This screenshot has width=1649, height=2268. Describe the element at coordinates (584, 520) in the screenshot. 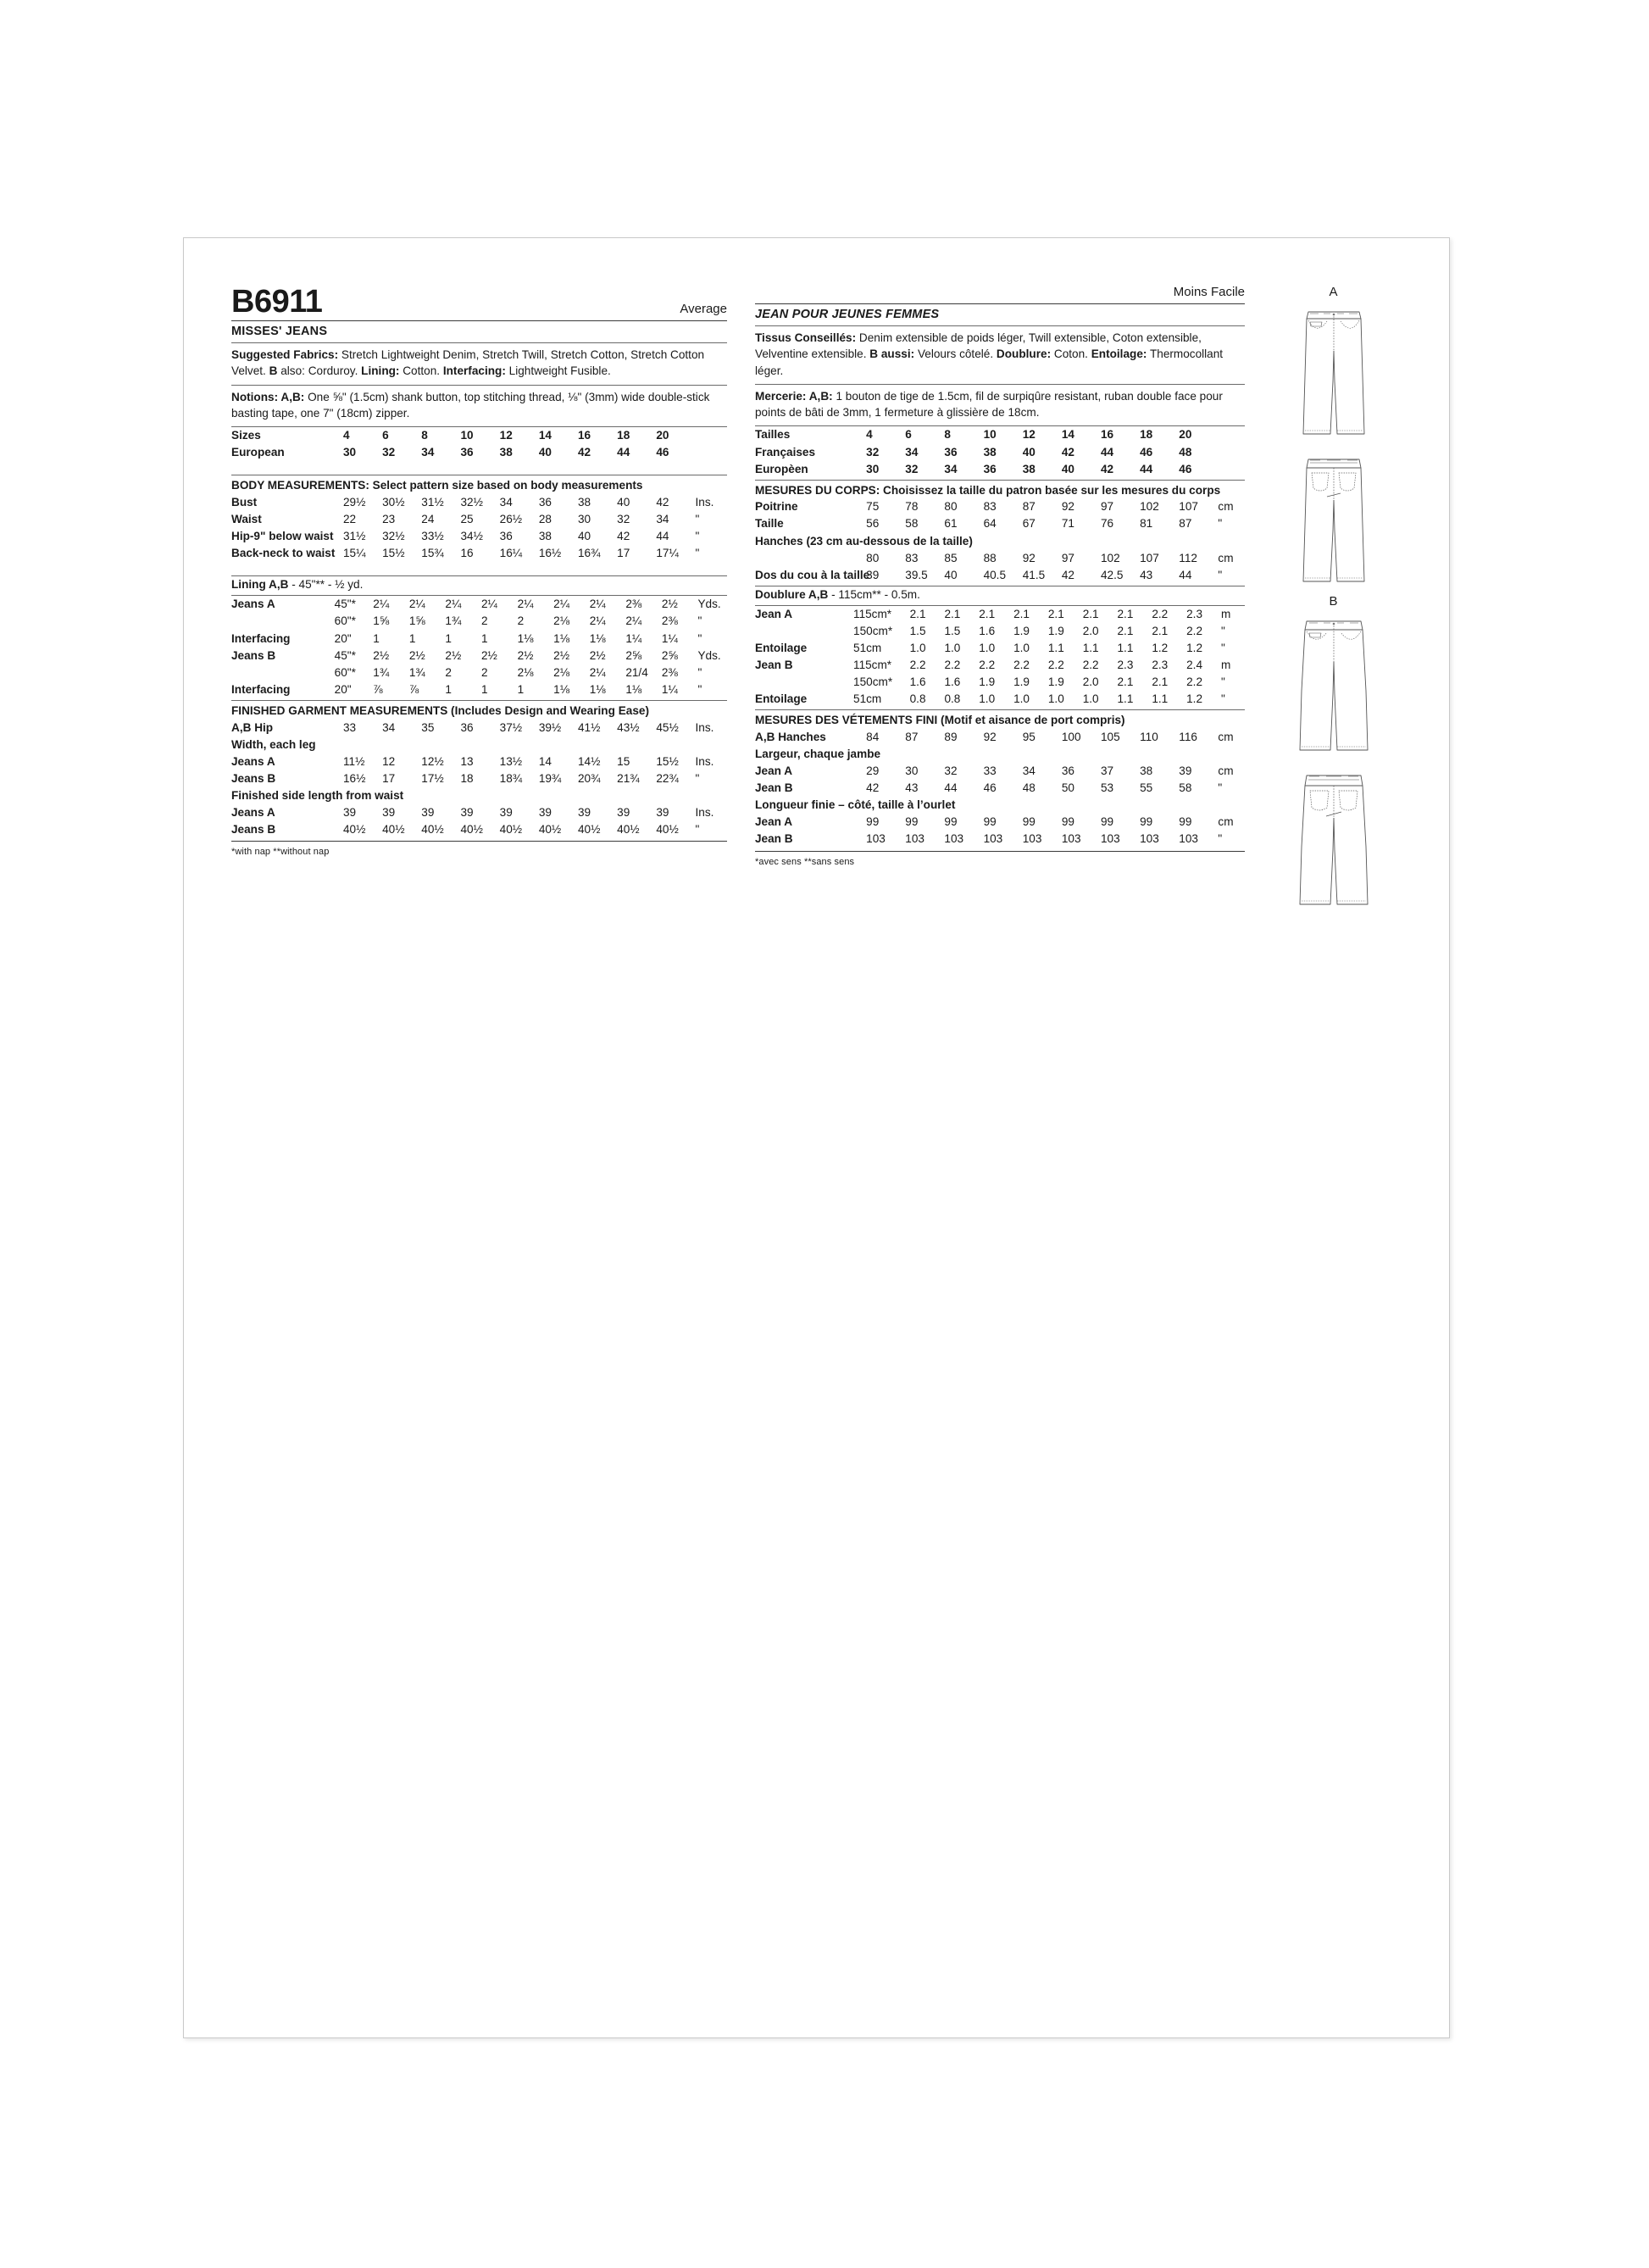

I see `cell: 30` at that location.